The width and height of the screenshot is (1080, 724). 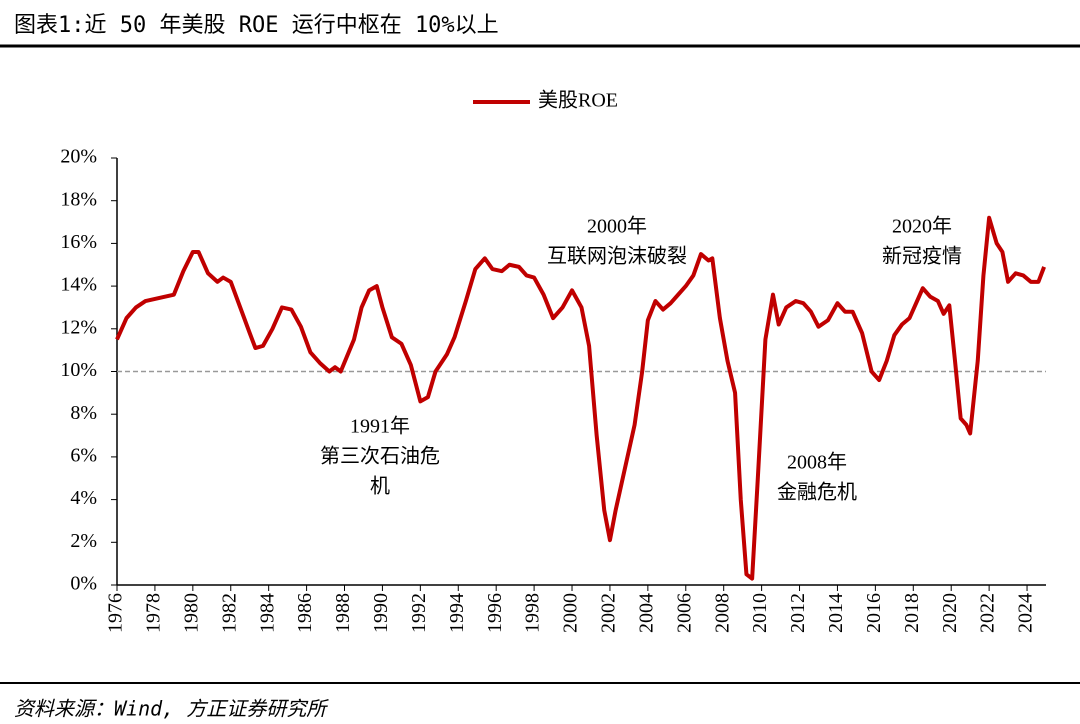 I want to click on x-tick-label: 1990, so click(x=381, y=613).